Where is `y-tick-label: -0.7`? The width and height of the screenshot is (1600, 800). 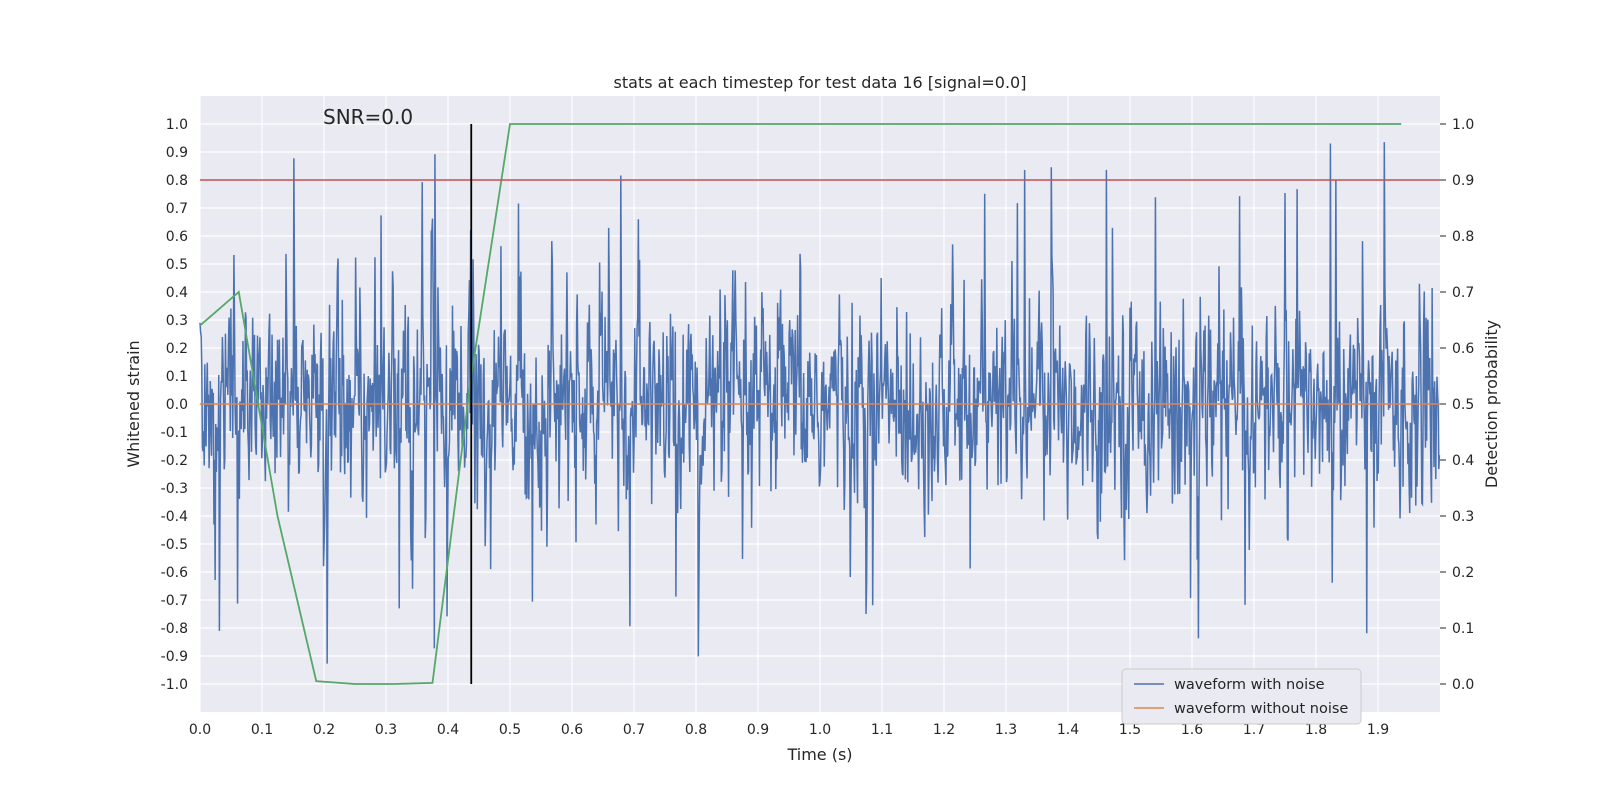 y-tick-label: -0.7 is located at coordinates (174, 601).